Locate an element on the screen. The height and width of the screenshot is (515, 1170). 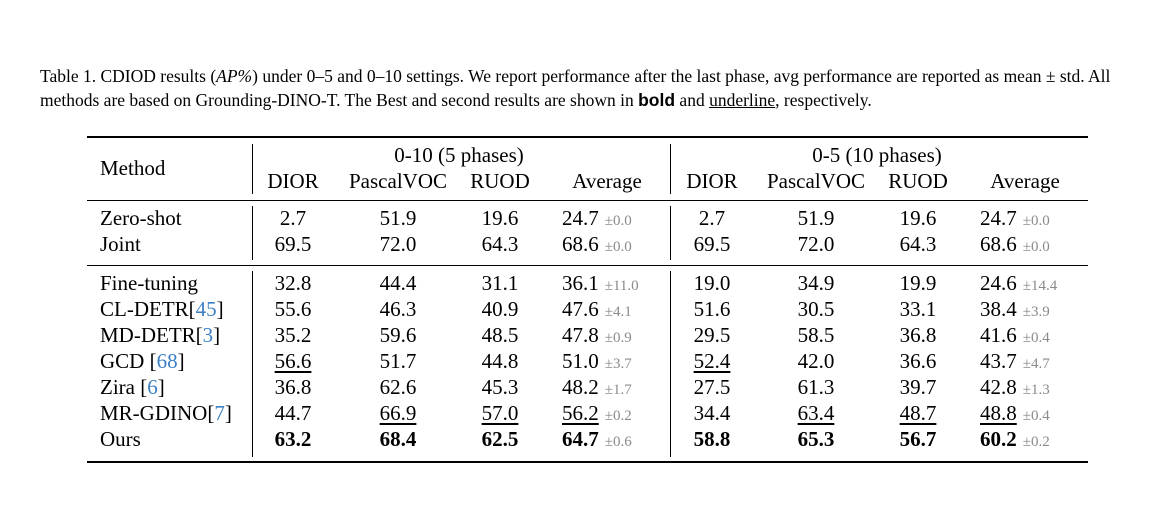
table-cell-ruod: 19.6 is located at coordinates (918, 218).